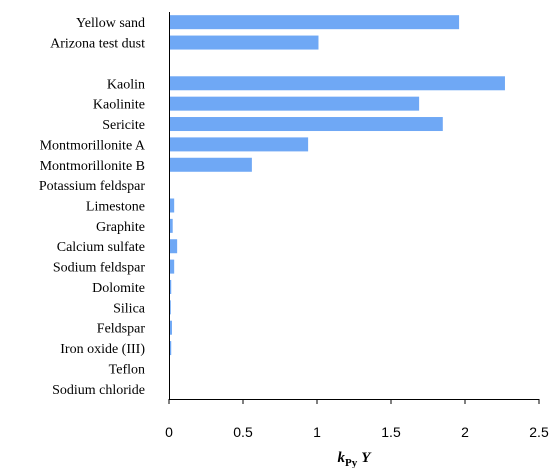 Image resolution: width=556 pixels, height=468 pixels. I want to click on category-label-1: Arizona test dust, so click(97, 44).